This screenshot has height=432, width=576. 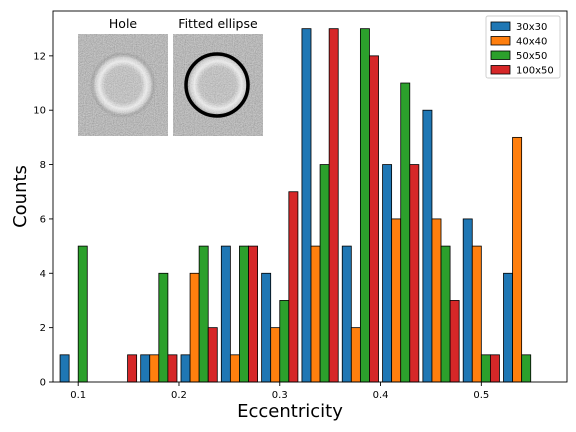 I want to click on y-tick-label: 8, so click(x=43, y=165).